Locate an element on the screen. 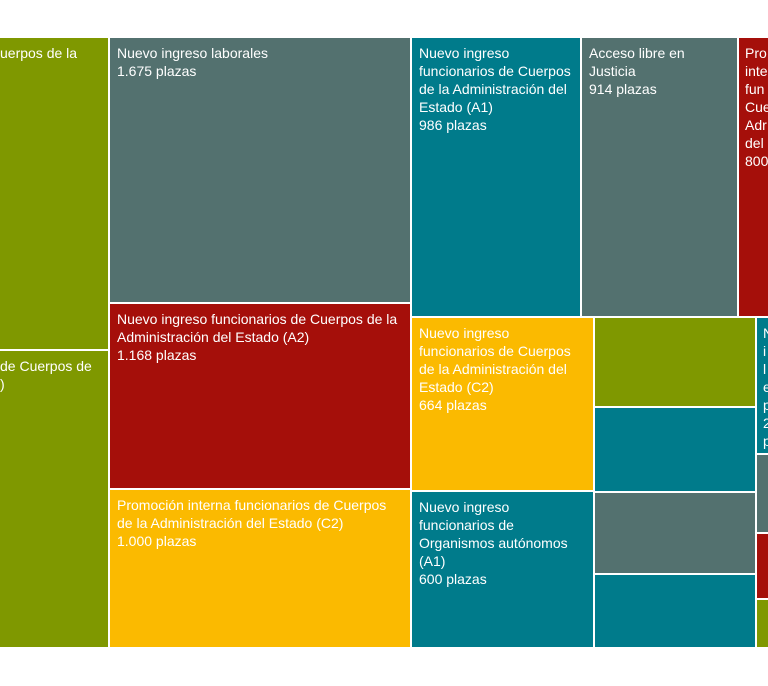 The width and height of the screenshot is (768, 686). cell-label: de Cuerpos de ) is located at coordinates (46, 375).